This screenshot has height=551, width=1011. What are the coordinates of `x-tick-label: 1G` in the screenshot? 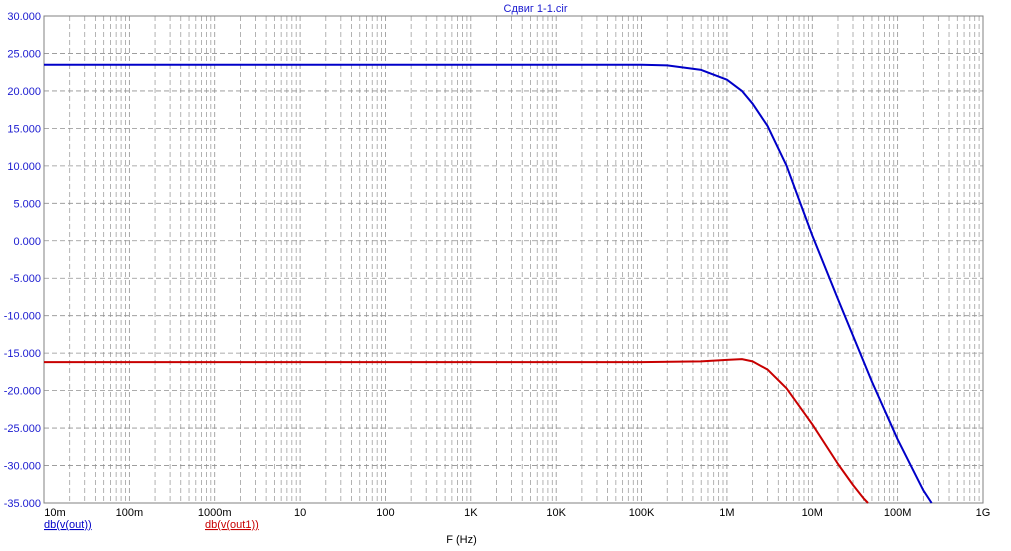 It's located at (983, 513).